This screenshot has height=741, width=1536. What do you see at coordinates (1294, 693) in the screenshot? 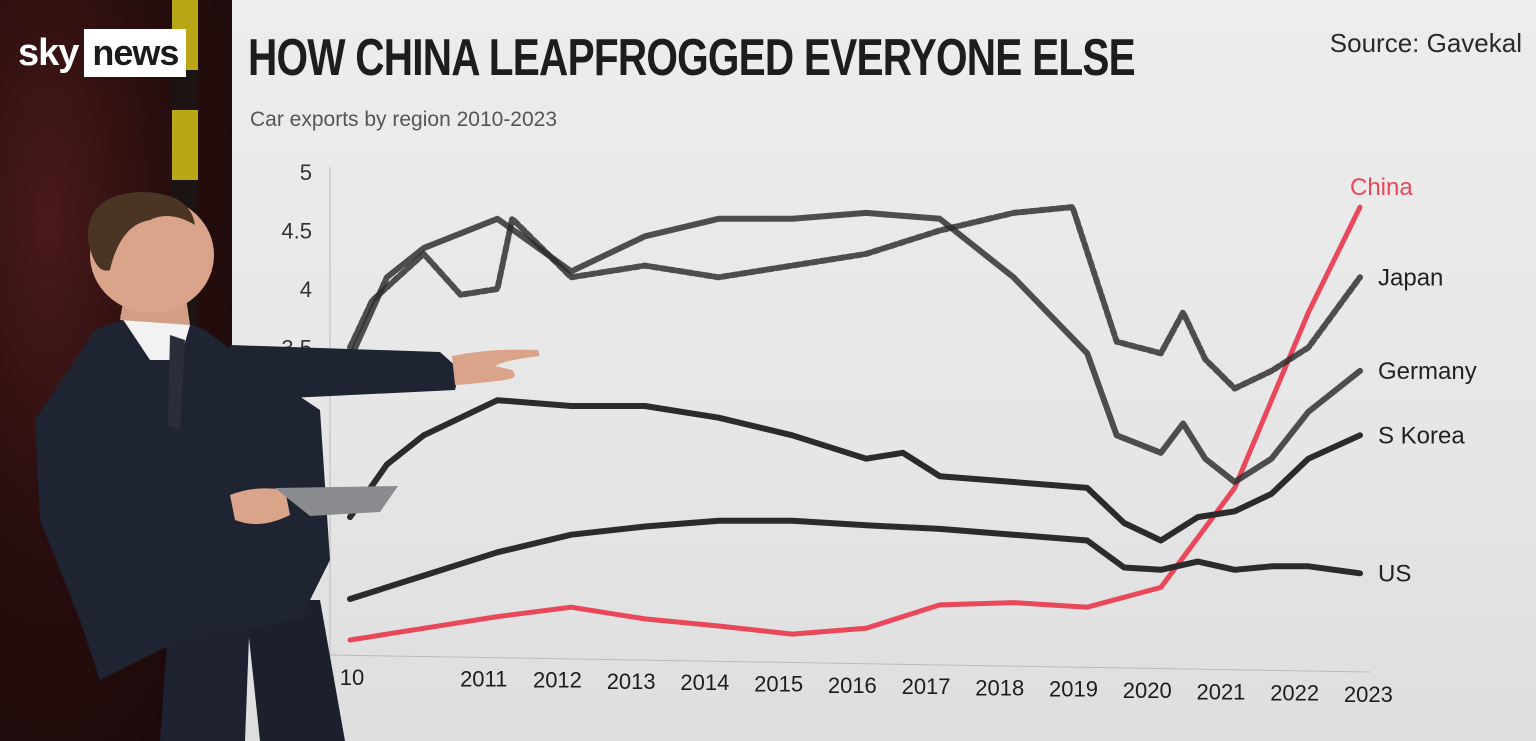
I see `x-tick-label: 2022` at bounding box center [1294, 693].